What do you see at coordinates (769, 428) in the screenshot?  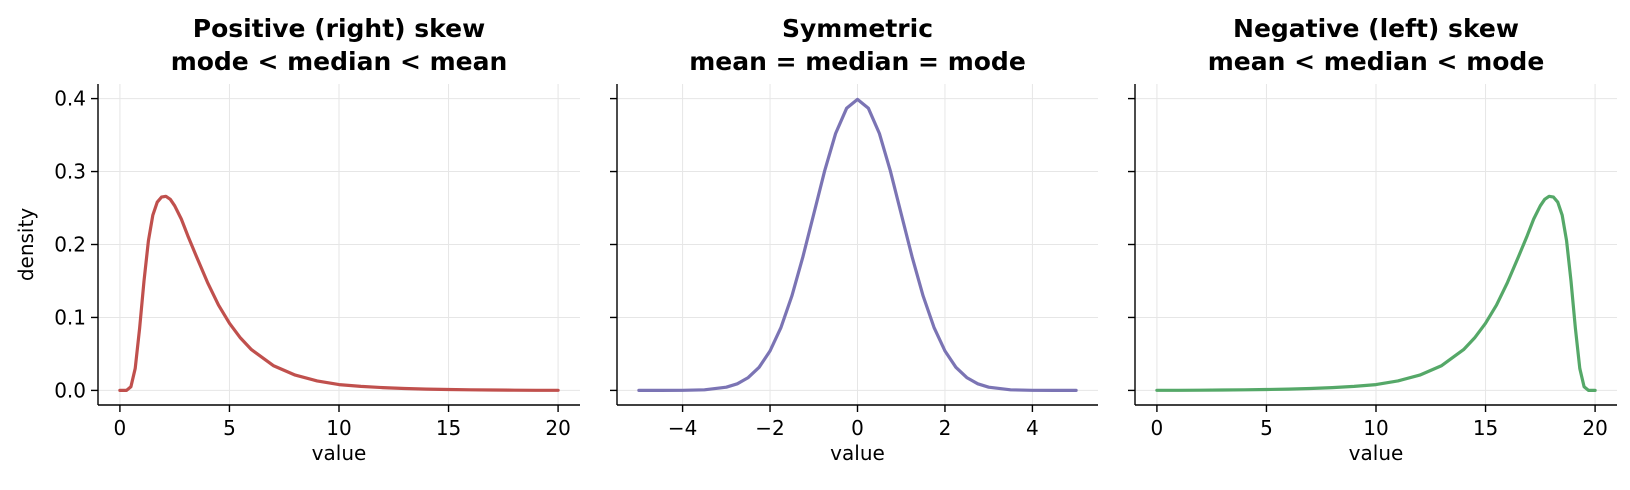 I see `x-tick-label: −2` at bounding box center [769, 428].